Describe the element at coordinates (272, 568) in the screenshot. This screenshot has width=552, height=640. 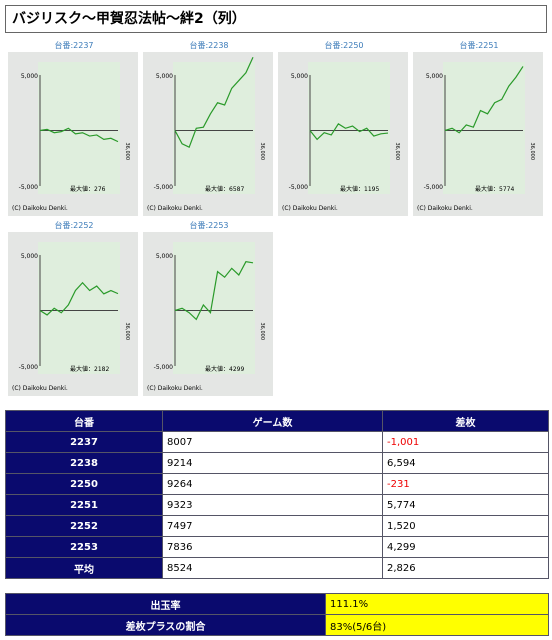
I see `cell: 8524` at that location.